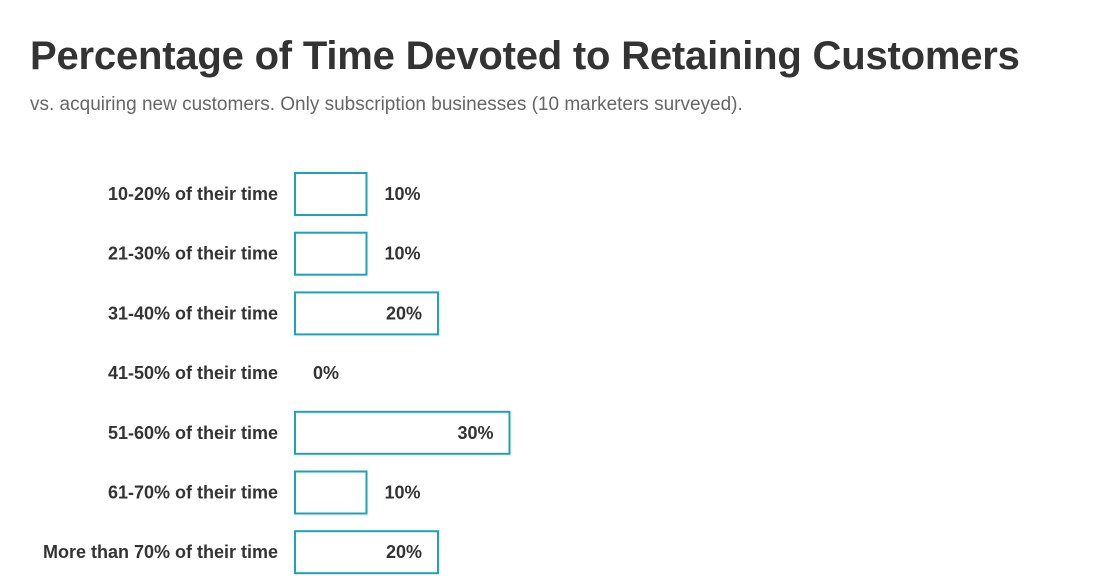 The image size is (1093, 582). Describe the element at coordinates (160, 552) in the screenshot. I see `category-label: More than 70% of their time` at that location.